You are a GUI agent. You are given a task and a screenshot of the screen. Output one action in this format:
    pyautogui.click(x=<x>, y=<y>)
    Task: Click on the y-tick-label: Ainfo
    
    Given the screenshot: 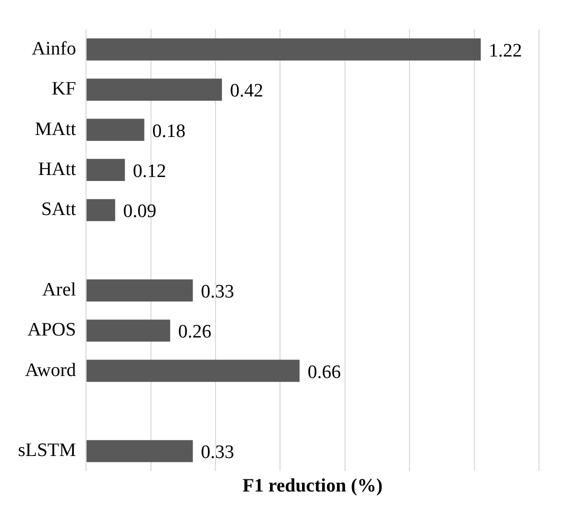 What is the action you would take?
    pyautogui.click(x=54, y=49)
    